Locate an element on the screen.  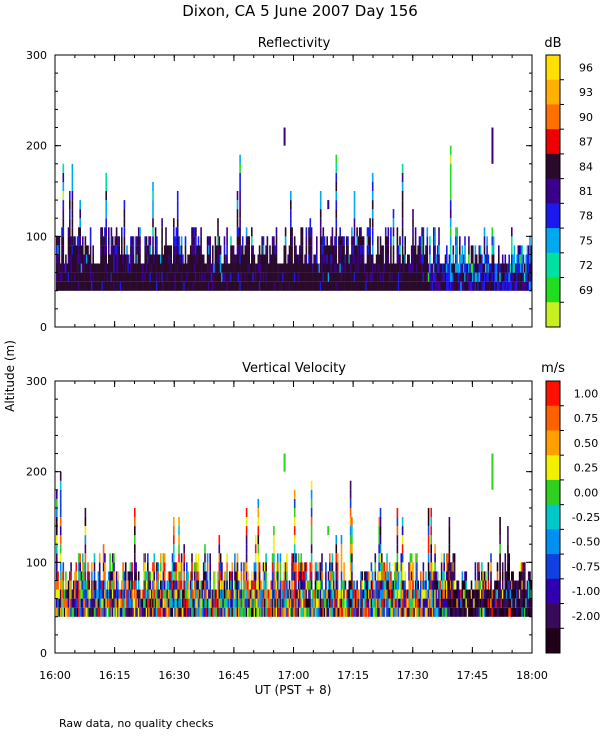
velocity-x-tick-label: 16:15 is located at coordinates (115, 675).